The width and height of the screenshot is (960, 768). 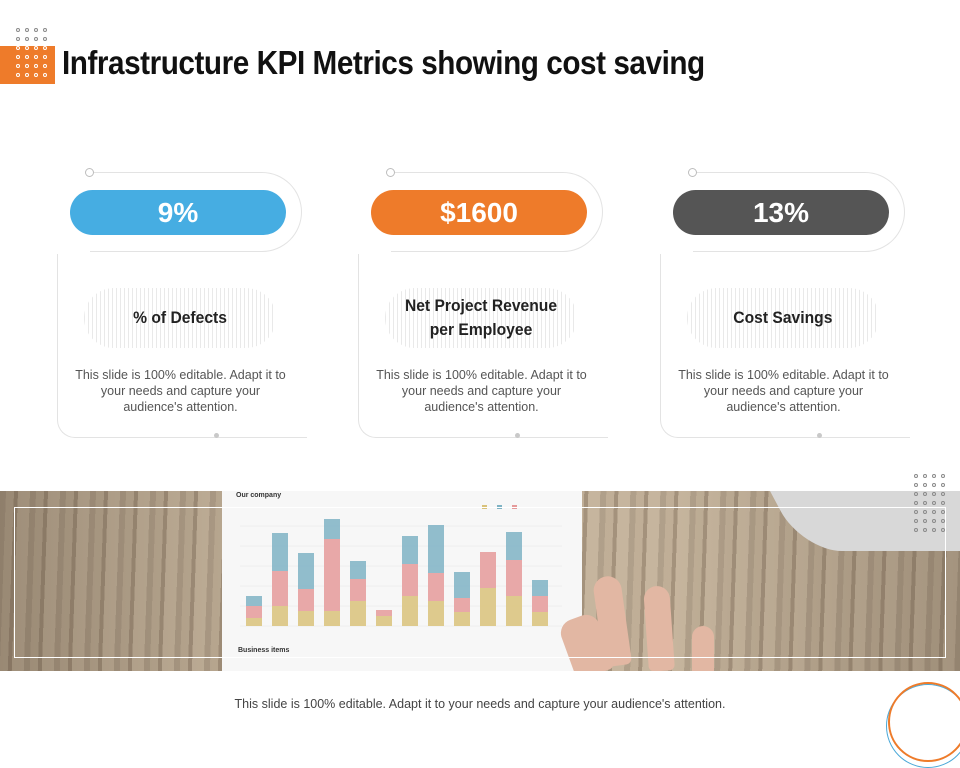 I want to click on report-footer: Business items, so click(x=264, y=650).